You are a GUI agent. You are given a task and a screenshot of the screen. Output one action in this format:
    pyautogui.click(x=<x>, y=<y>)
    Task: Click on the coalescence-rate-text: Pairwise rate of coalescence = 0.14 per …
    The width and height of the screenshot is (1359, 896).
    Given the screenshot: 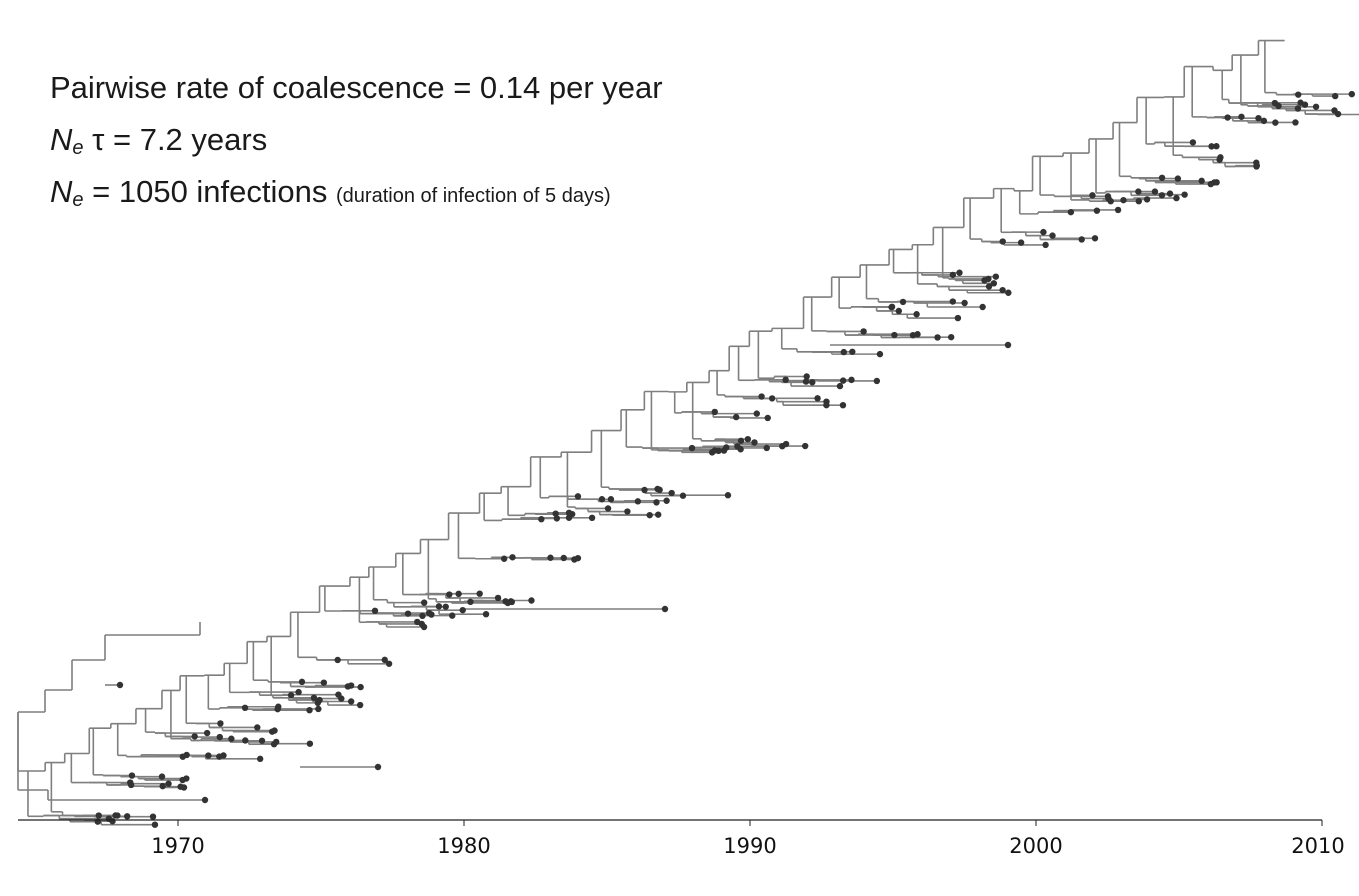 What is the action you would take?
    pyautogui.click(x=356, y=87)
    